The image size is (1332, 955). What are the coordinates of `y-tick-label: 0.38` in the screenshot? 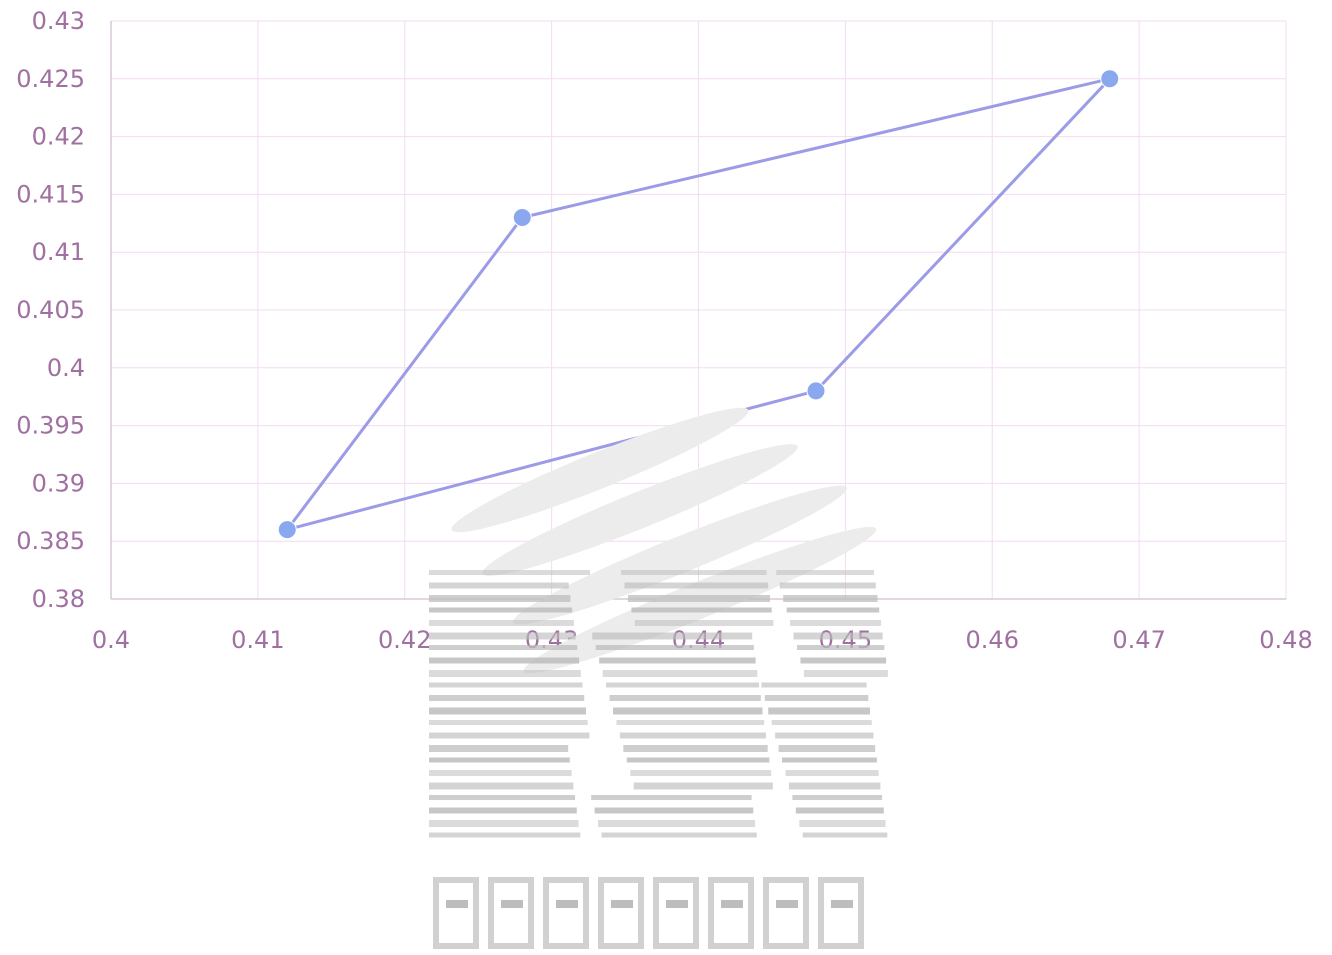 It's located at (58, 599).